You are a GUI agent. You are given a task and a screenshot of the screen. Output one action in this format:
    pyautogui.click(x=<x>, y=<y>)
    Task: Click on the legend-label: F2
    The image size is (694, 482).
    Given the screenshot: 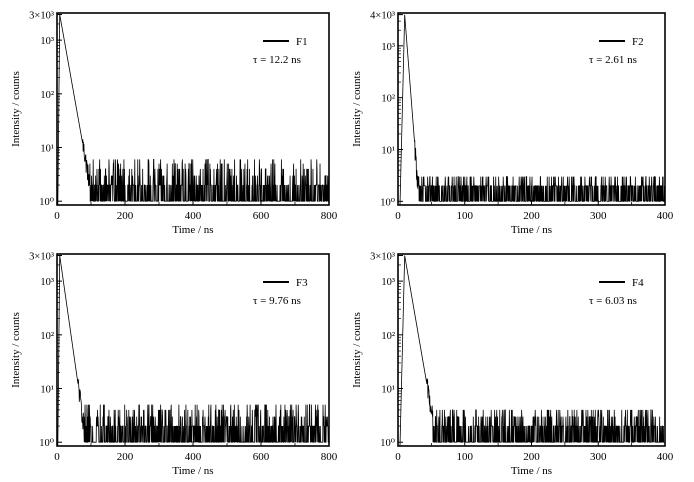 What is the action you would take?
    pyautogui.click(x=638, y=42)
    